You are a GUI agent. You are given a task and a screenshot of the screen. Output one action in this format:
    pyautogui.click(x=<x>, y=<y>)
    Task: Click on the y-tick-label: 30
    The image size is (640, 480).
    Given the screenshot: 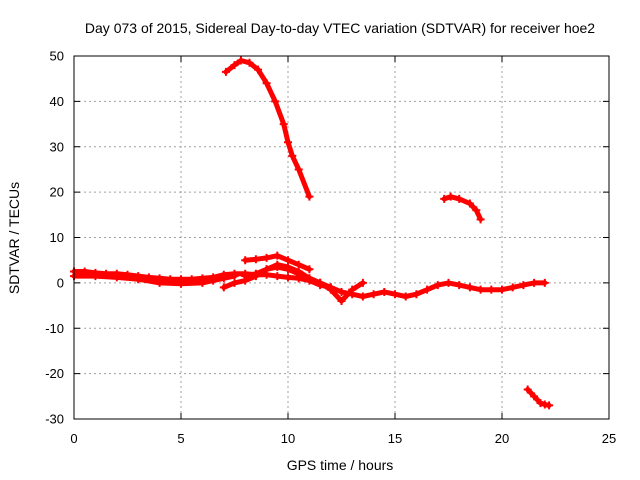 What is the action you would take?
    pyautogui.click(x=57, y=146)
    